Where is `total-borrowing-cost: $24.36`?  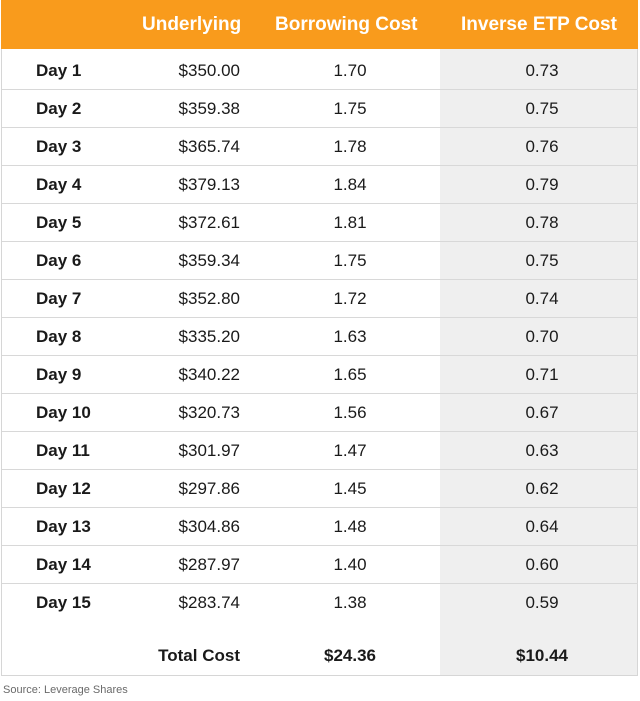 total-borrowing-cost: $24.36 is located at coordinates (350, 655).